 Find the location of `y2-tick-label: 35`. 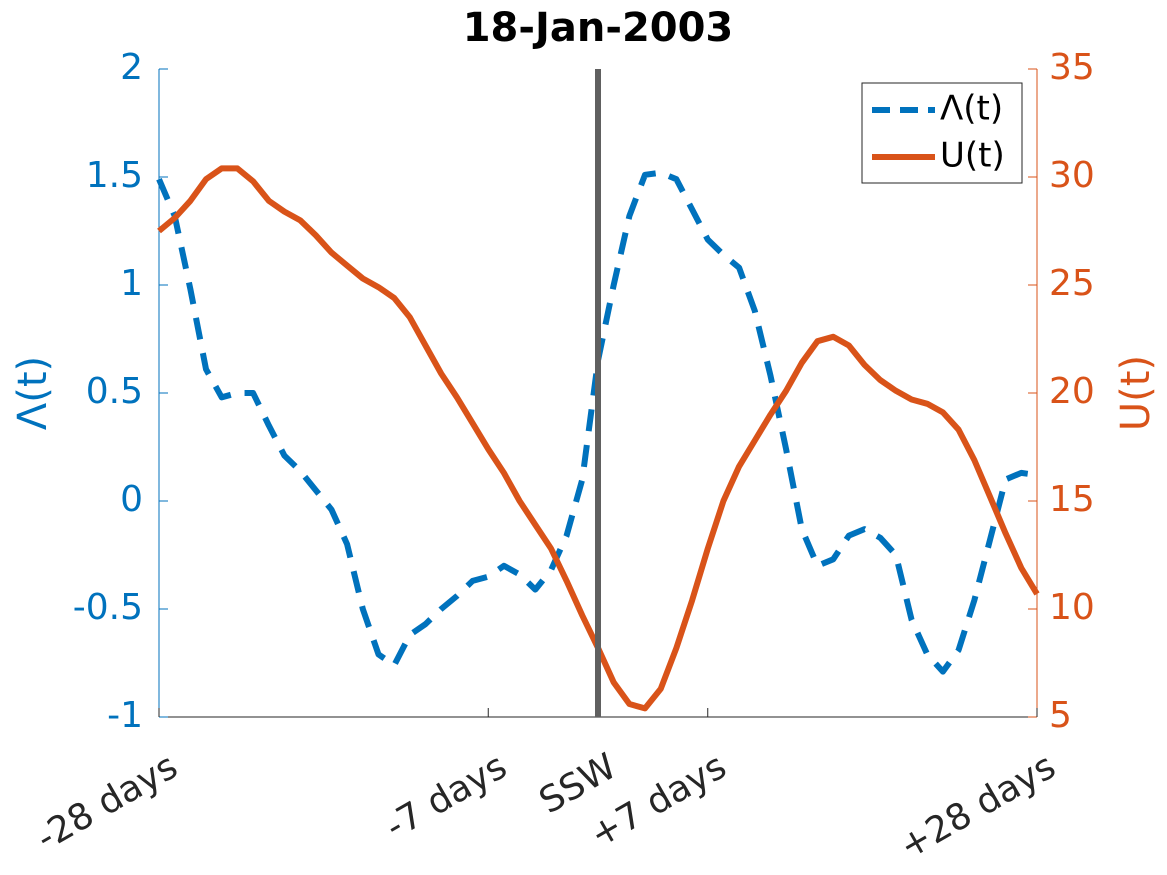

y2-tick-label: 35 is located at coordinates (1072, 67).